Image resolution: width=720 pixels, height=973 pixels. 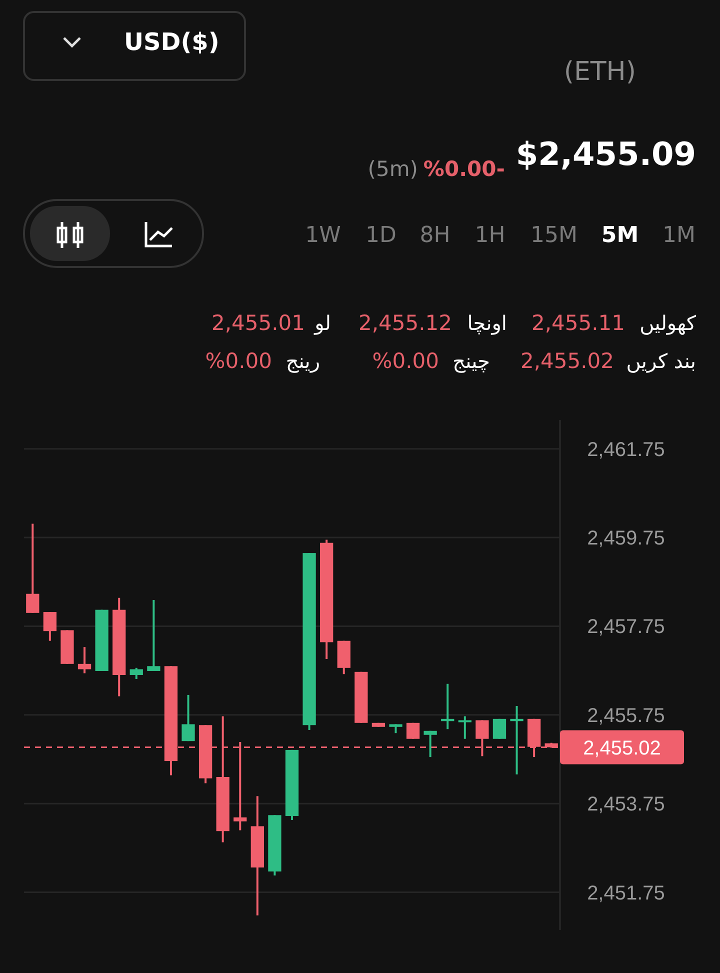 I want to click on text: (ETH), so click(x=600, y=72).